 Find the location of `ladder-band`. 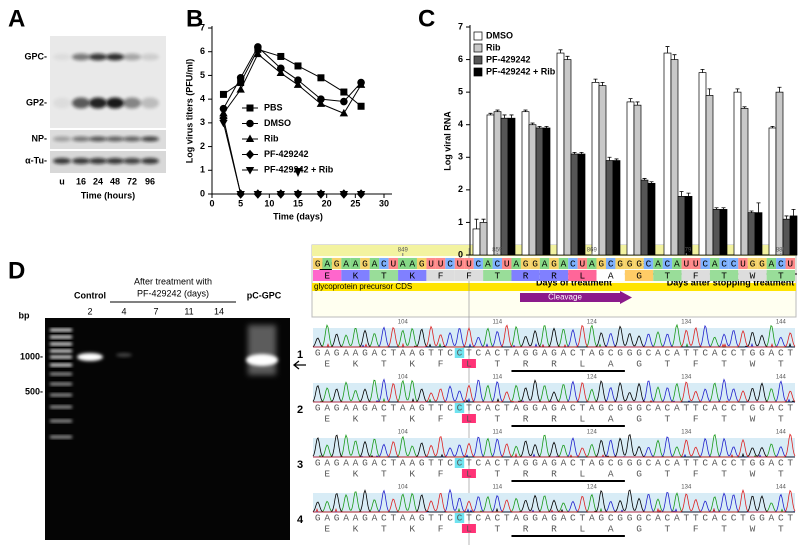

ladder-band is located at coordinates (61, 330).